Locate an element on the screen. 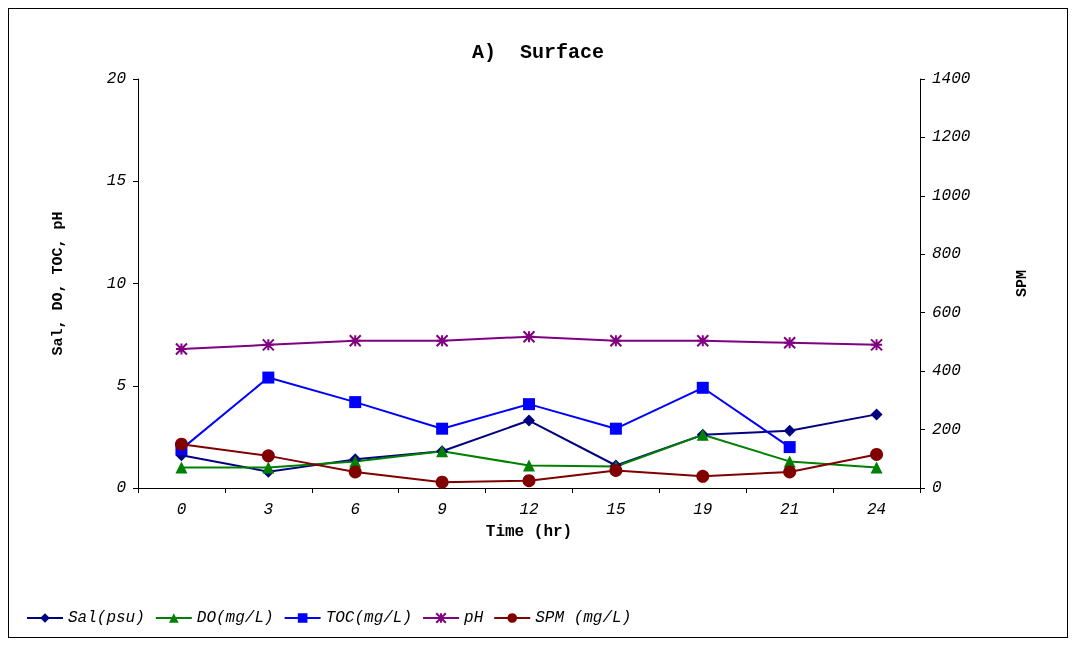 Image resolution: width=1077 pixels, height=646 pixels. x-tick-label: 9 is located at coordinates (442, 510).